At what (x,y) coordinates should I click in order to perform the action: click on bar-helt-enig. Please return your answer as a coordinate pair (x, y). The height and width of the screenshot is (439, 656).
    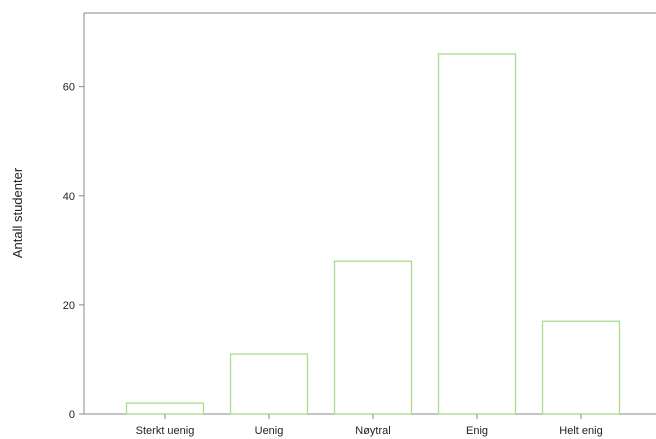
    Looking at the image, I should click on (581, 367).